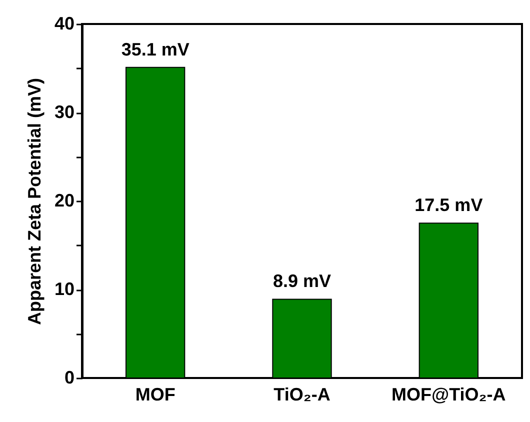  Describe the element at coordinates (69, 378) in the screenshot. I see `y-tick-label: 0` at that location.